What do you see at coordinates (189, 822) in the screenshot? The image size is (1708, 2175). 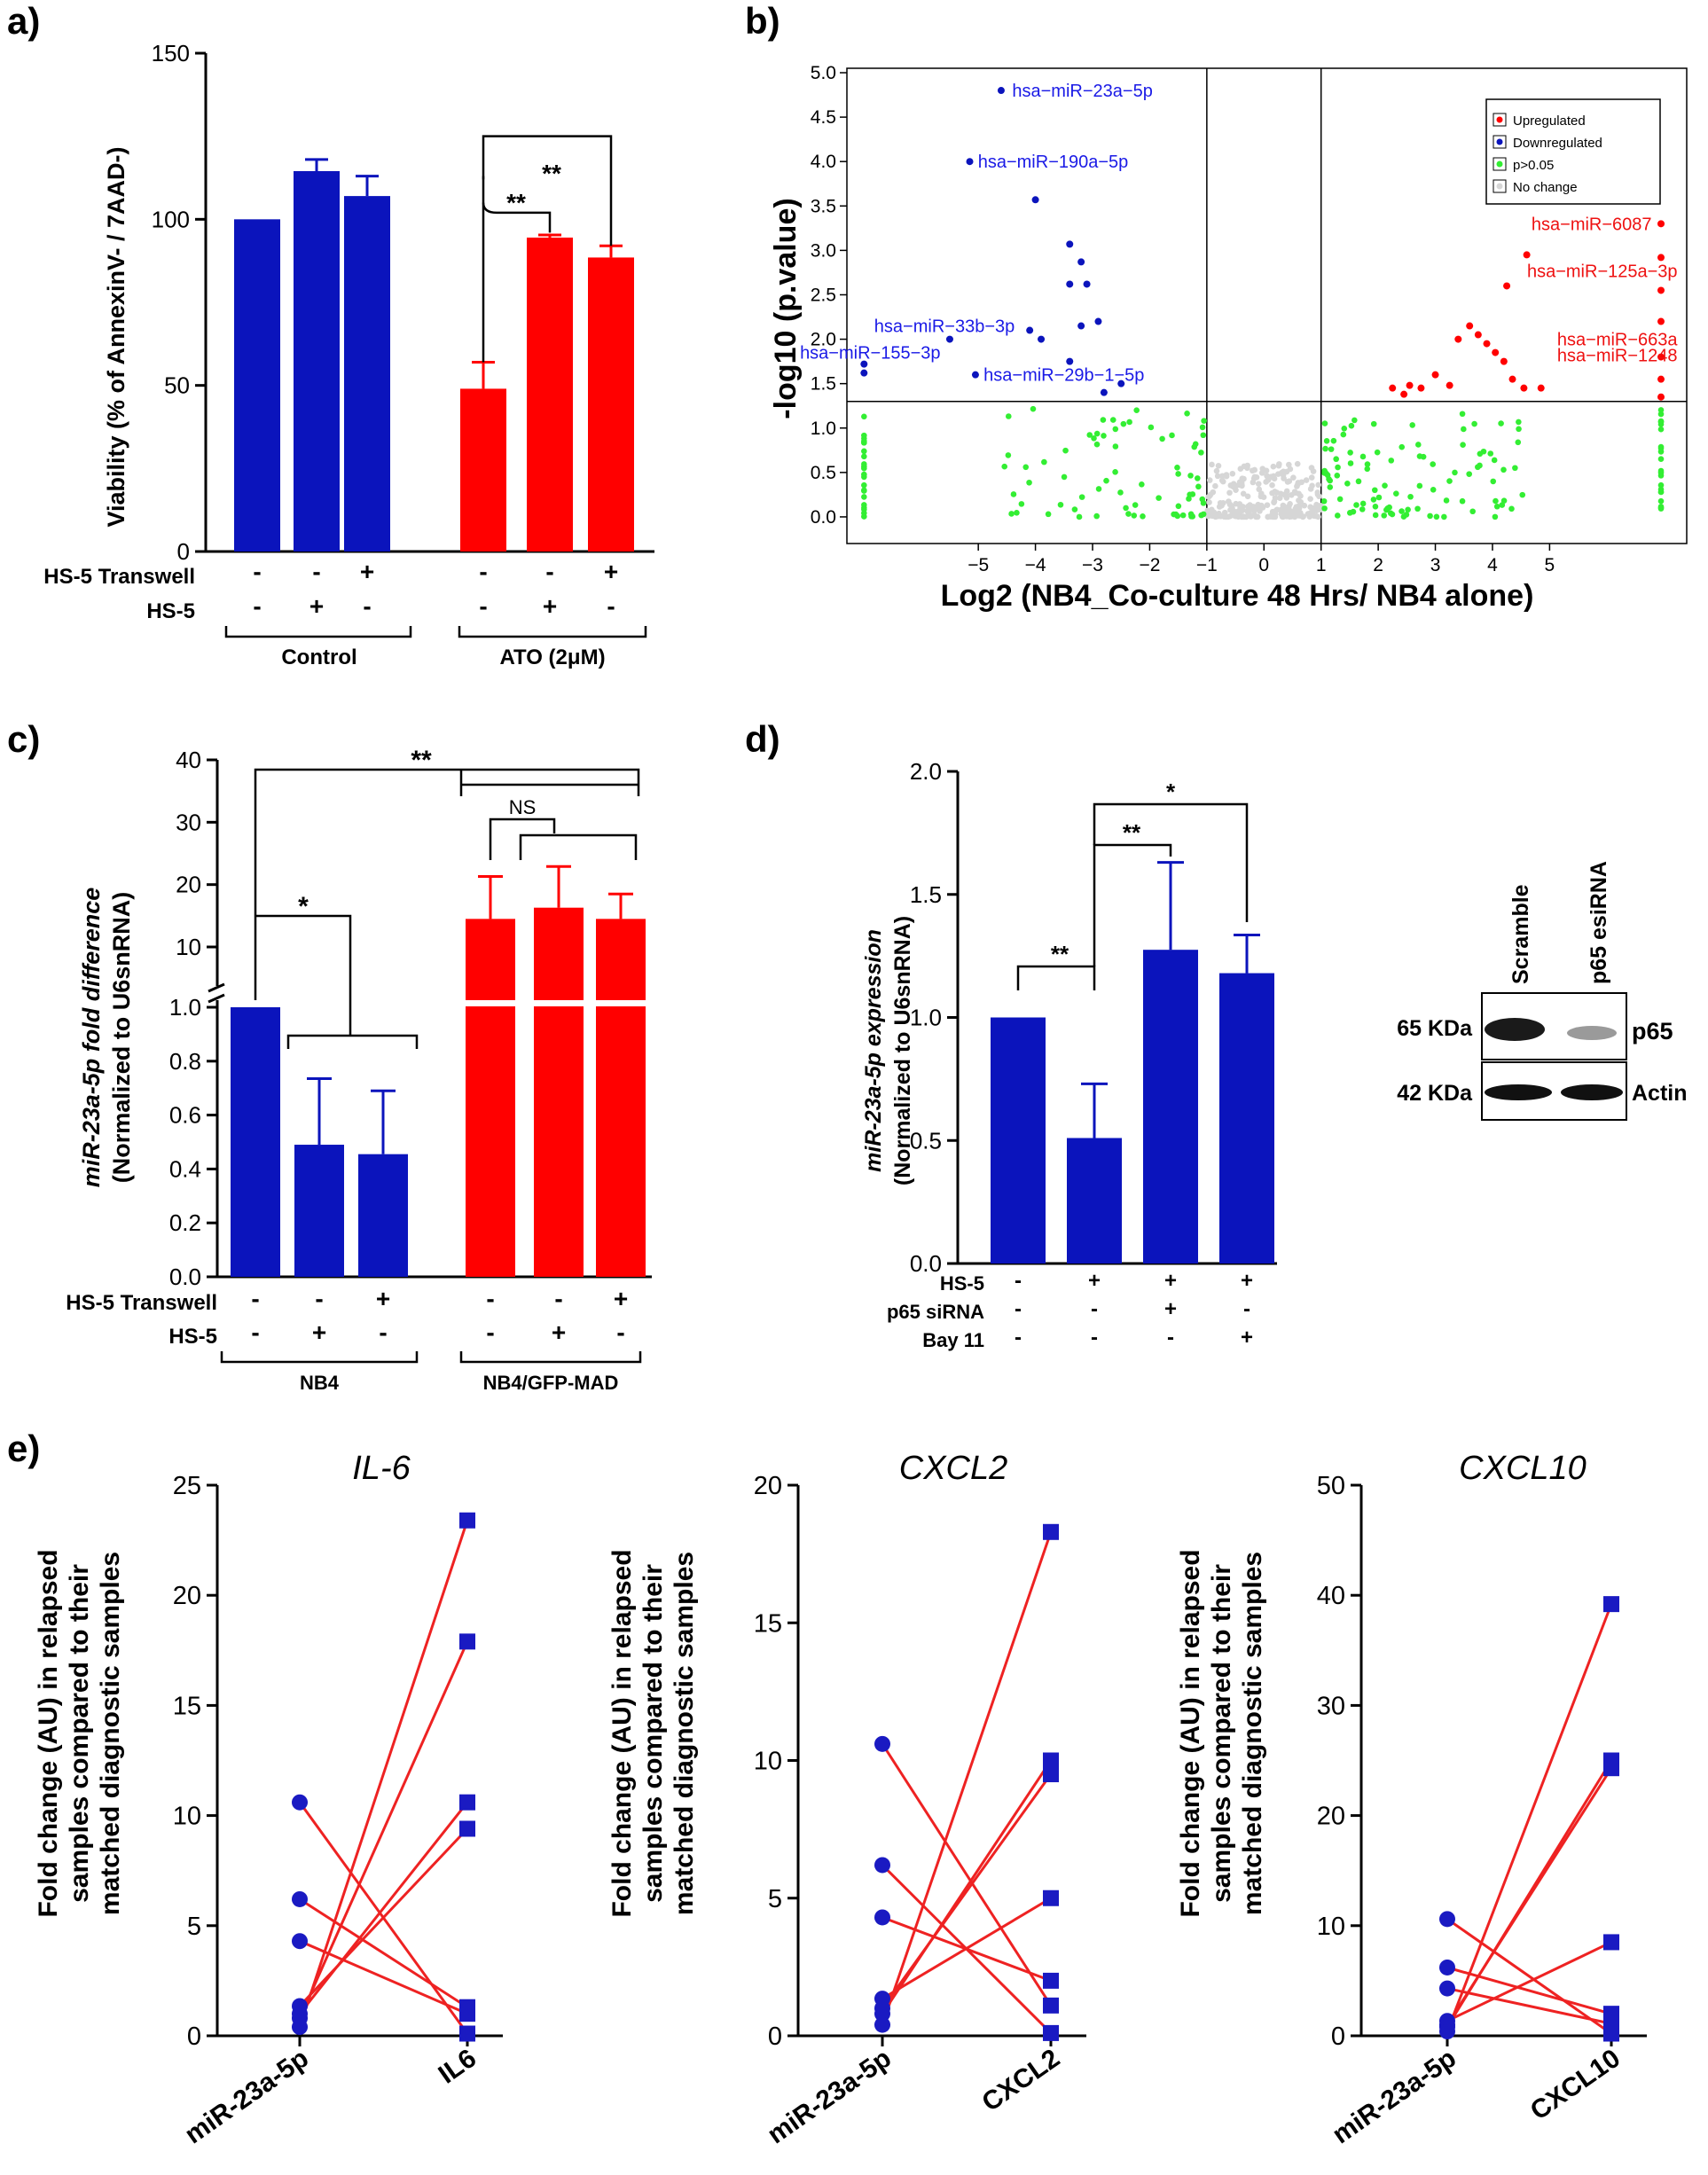 I see `panel-c-ytick-label: 30` at bounding box center [189, 822].